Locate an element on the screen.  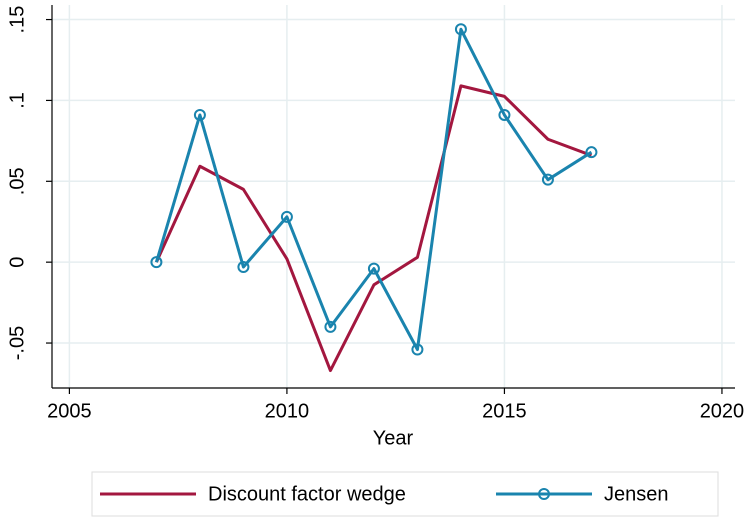
y-tick-label: .15 is located at coordinates (17, 20).